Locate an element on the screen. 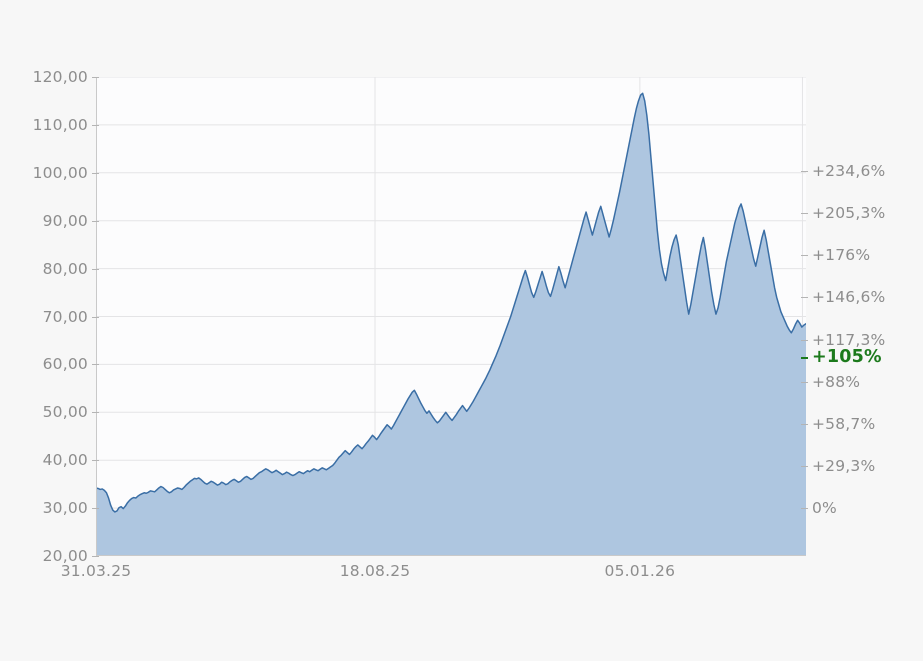  current-value-tick-mark is located at coordinates (804, 358).